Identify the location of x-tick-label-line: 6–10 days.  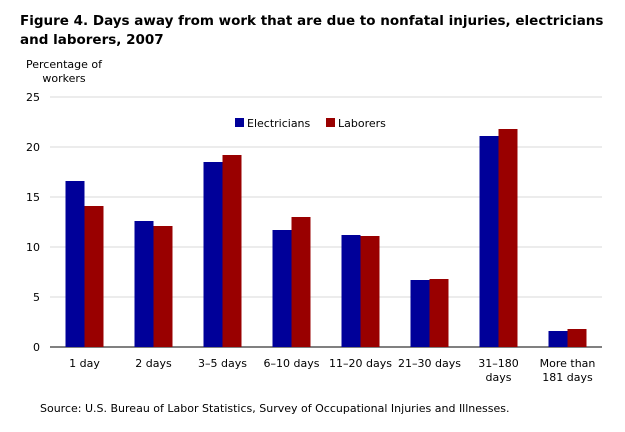
(292, 363).